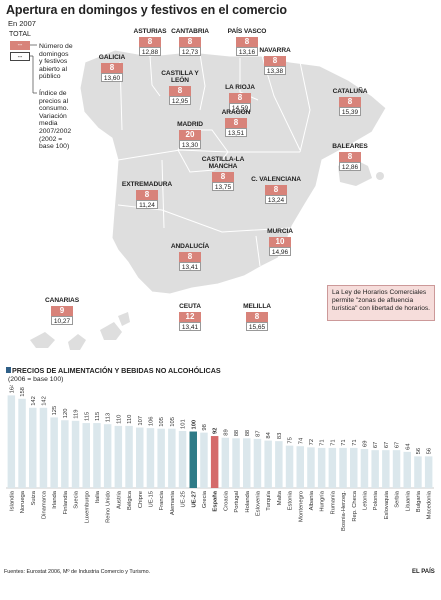  Describe the element at coordinates (257, 326) in the screenshot. I see `region-index-value: 15,65` at that location.